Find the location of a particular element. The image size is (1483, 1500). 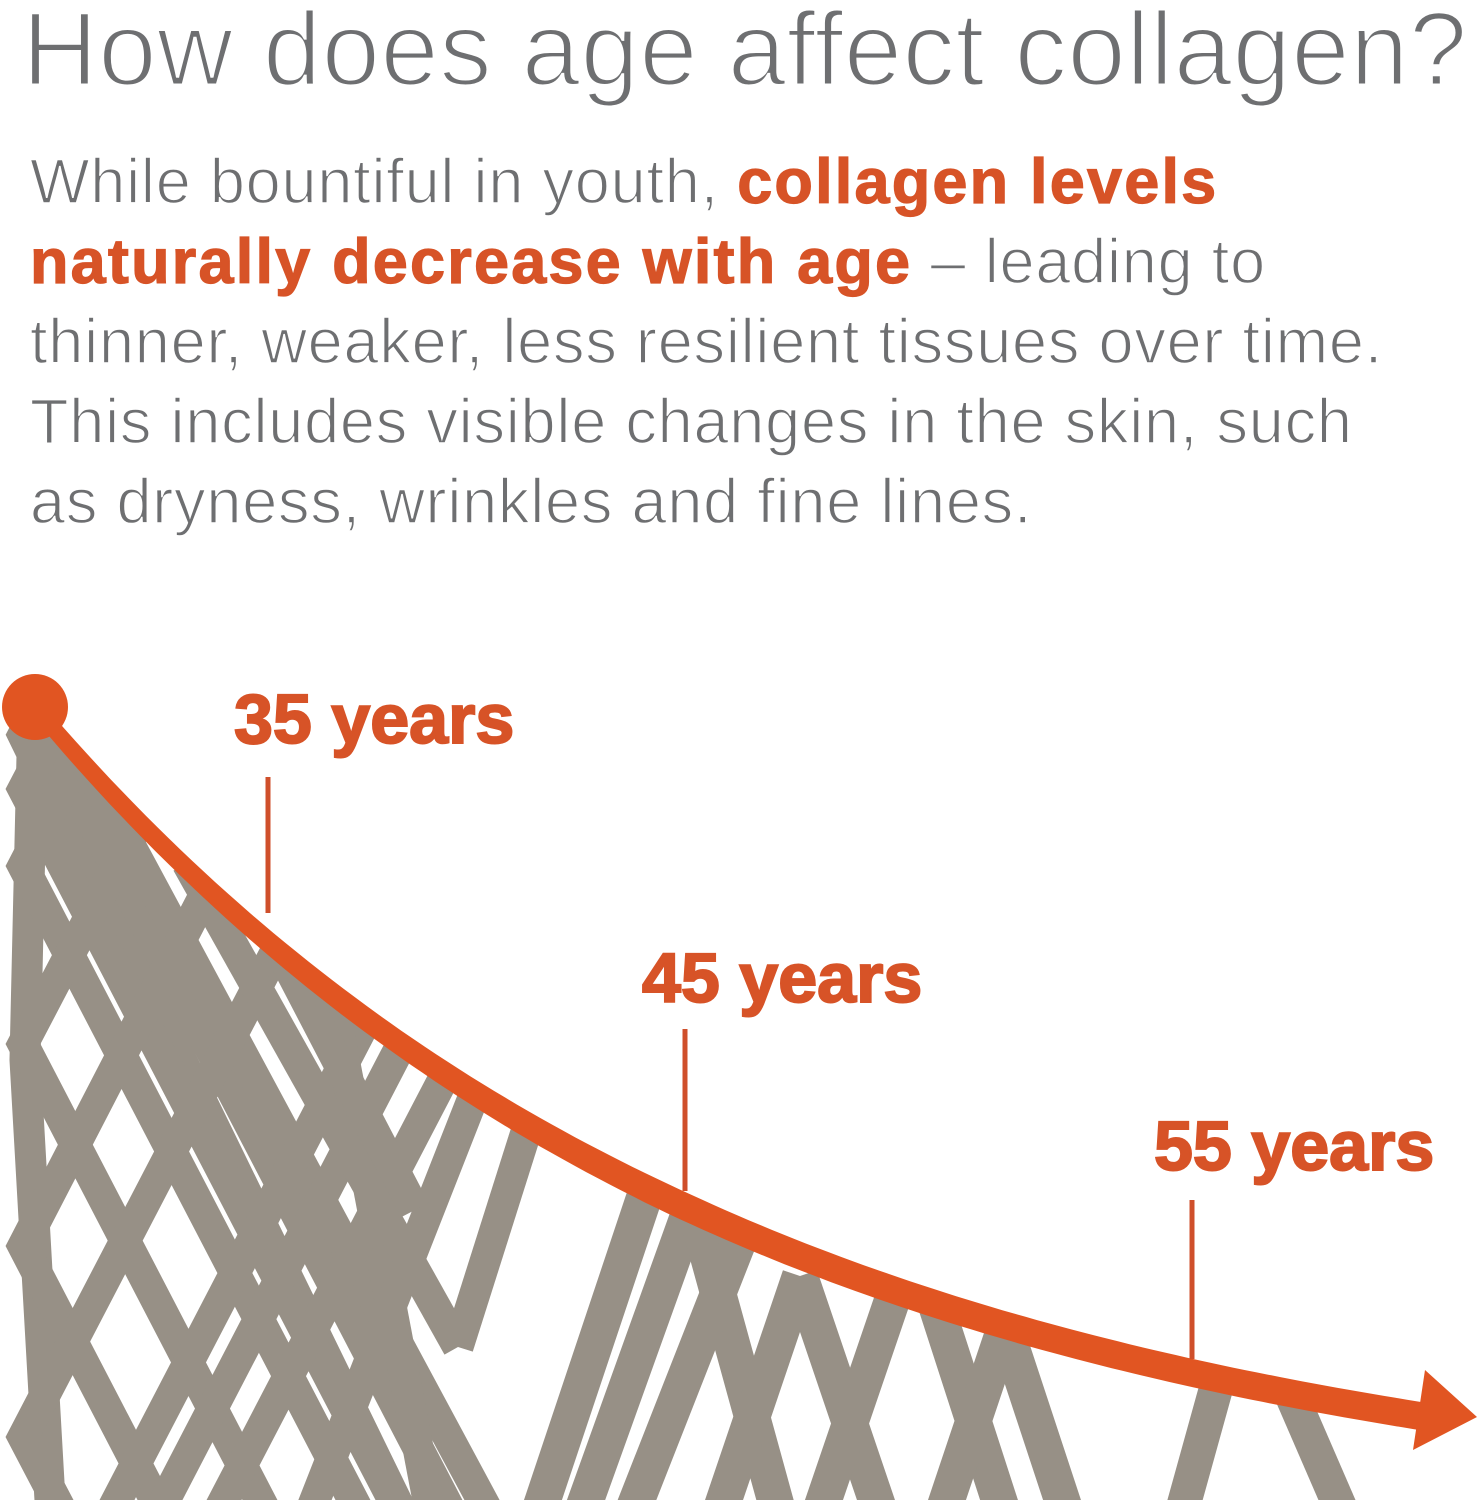

svg-text: 55 years is located at coordinates (1294, 1146).